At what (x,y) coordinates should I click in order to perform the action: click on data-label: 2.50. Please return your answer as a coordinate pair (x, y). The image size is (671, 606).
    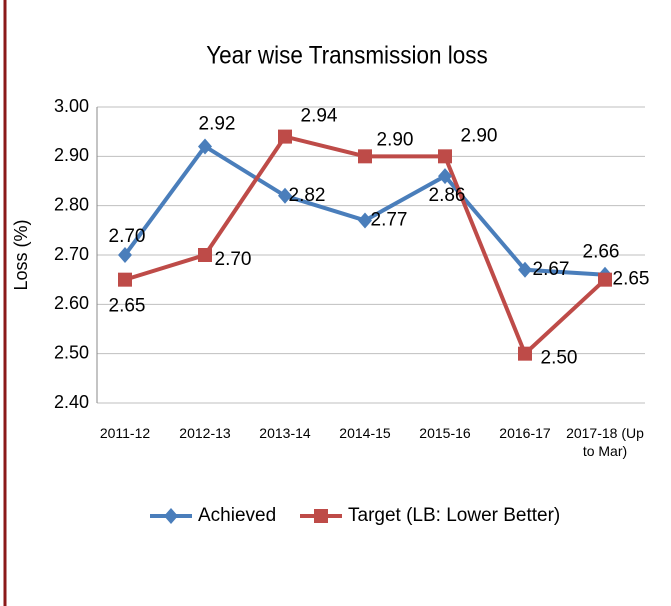
    Looking at the image, I should click on (559, 358).